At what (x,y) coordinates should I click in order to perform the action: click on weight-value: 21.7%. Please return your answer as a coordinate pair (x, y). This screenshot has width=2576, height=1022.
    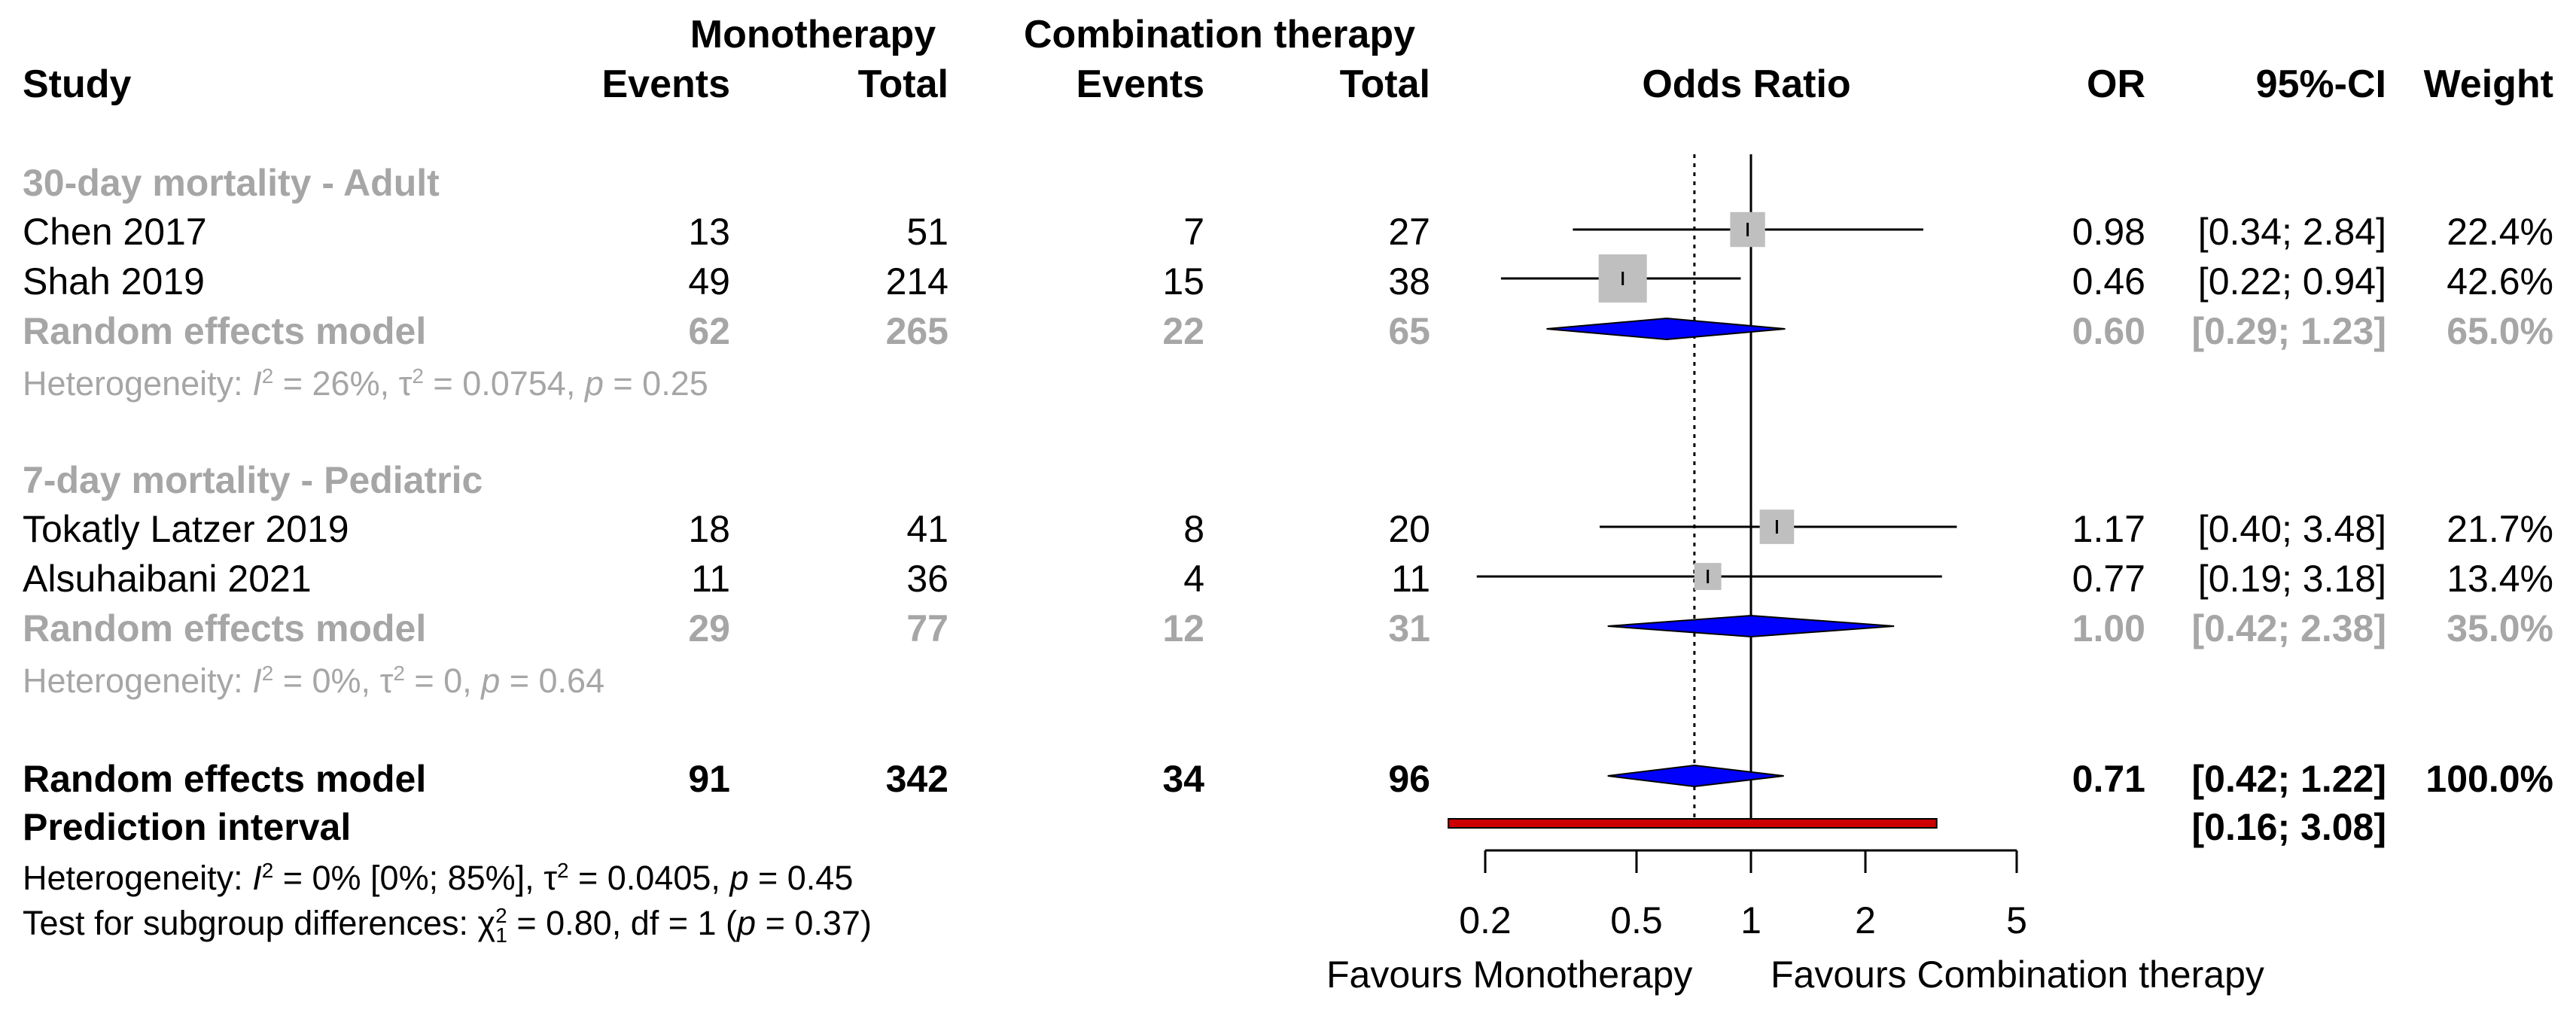
    Looking at the image, I should click on (2500, 529).